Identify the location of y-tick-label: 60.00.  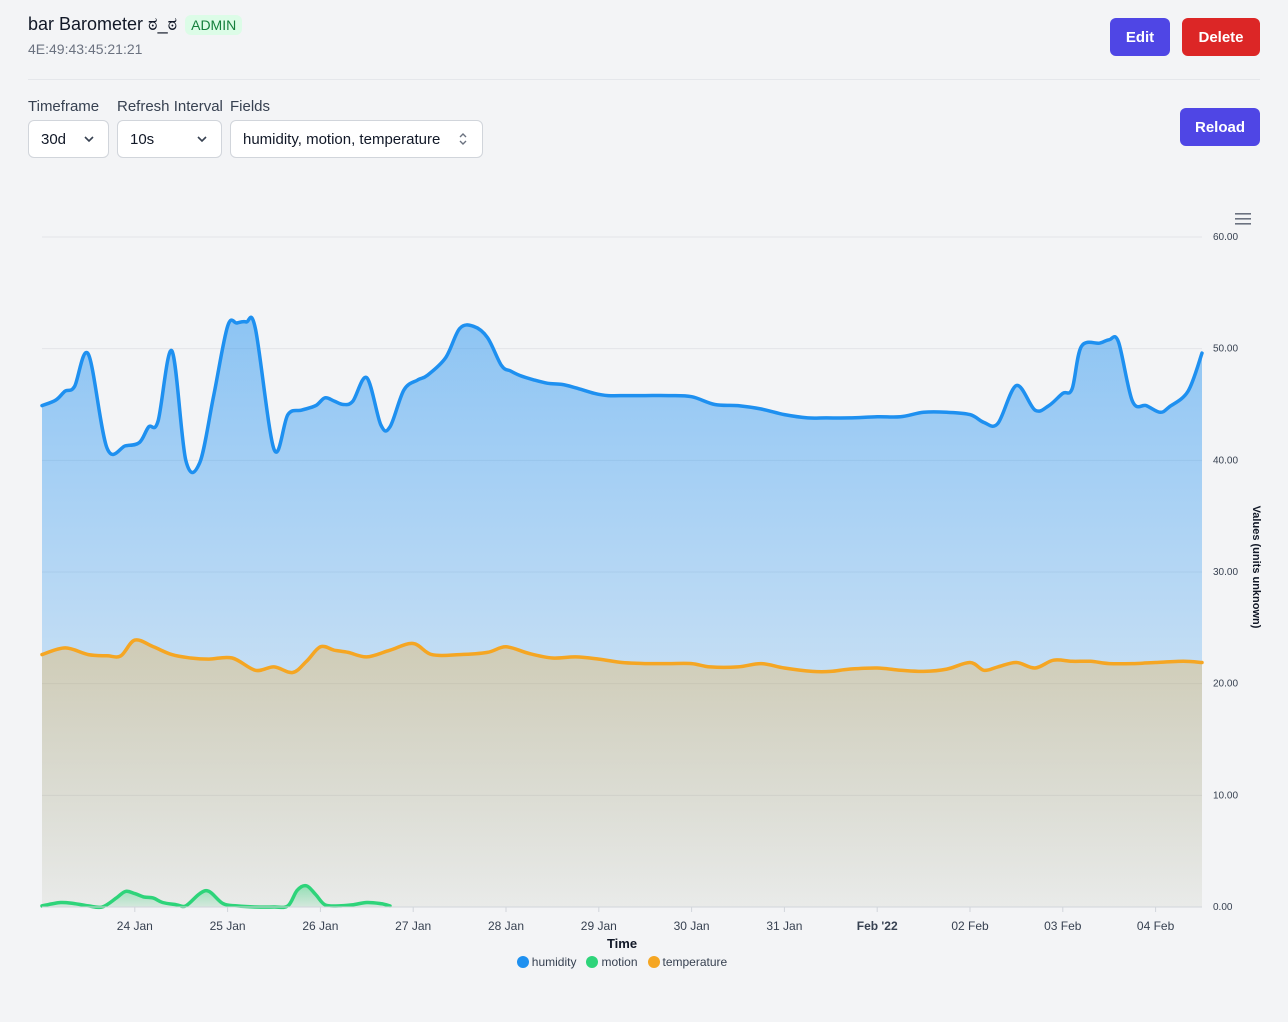
(1225, 237).